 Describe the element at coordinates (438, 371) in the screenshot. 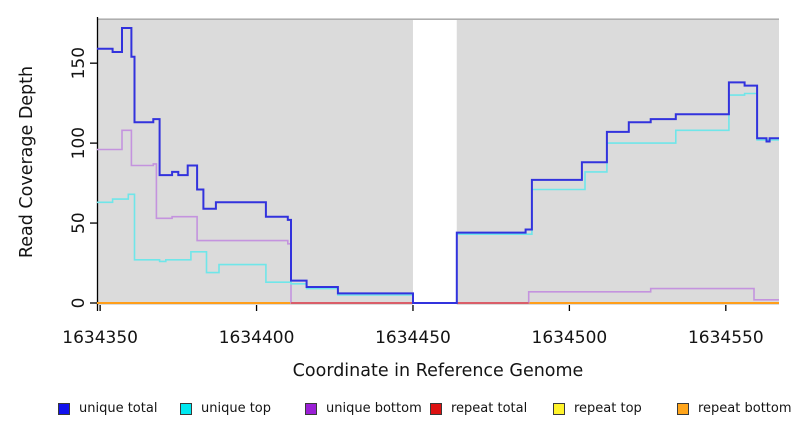

I see `x-axis-title: Coordinate in Reference Genome` at that location.